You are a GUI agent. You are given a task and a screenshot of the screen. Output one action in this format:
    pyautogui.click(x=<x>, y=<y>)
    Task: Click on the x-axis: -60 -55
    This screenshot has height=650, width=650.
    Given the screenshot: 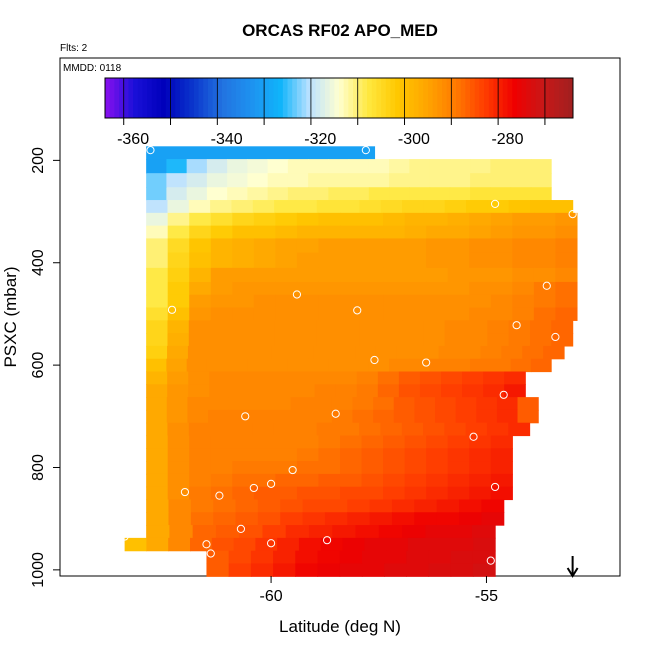 What is the action you would take?
    pyautogui.click(x=379, y=590)
    